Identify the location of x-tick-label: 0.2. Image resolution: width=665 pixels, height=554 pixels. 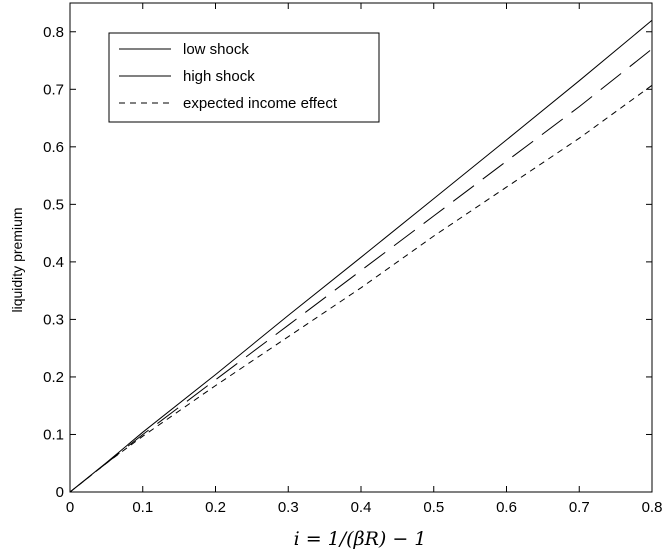
(215, 507).